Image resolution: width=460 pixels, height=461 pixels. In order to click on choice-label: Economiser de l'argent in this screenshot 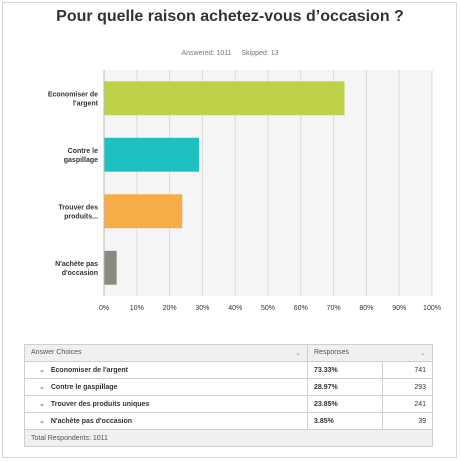, I will do `click(89, 370)`.